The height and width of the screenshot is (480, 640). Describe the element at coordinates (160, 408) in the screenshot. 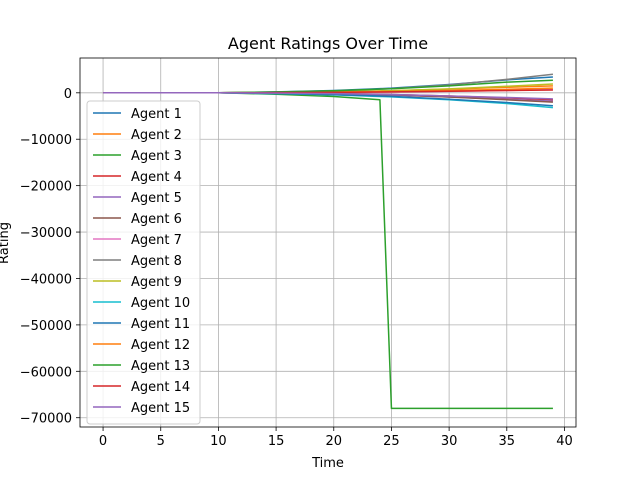

I see `legend-label: Agent 15` at that location.